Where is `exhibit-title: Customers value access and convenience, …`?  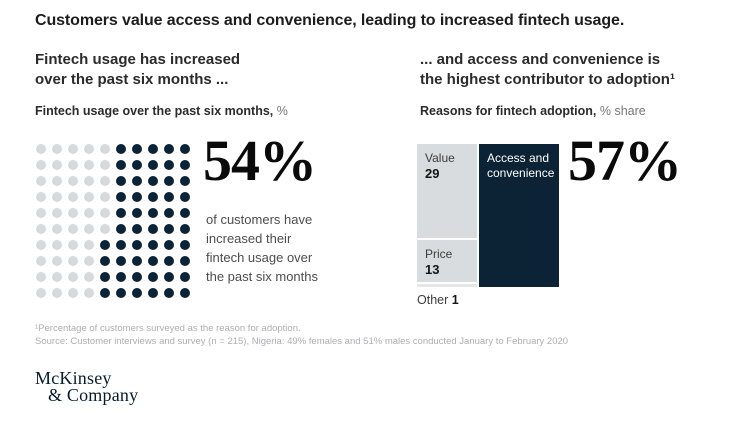
exhibit-title: Customers value access and convenience, … is located at coordinates (330, 20).